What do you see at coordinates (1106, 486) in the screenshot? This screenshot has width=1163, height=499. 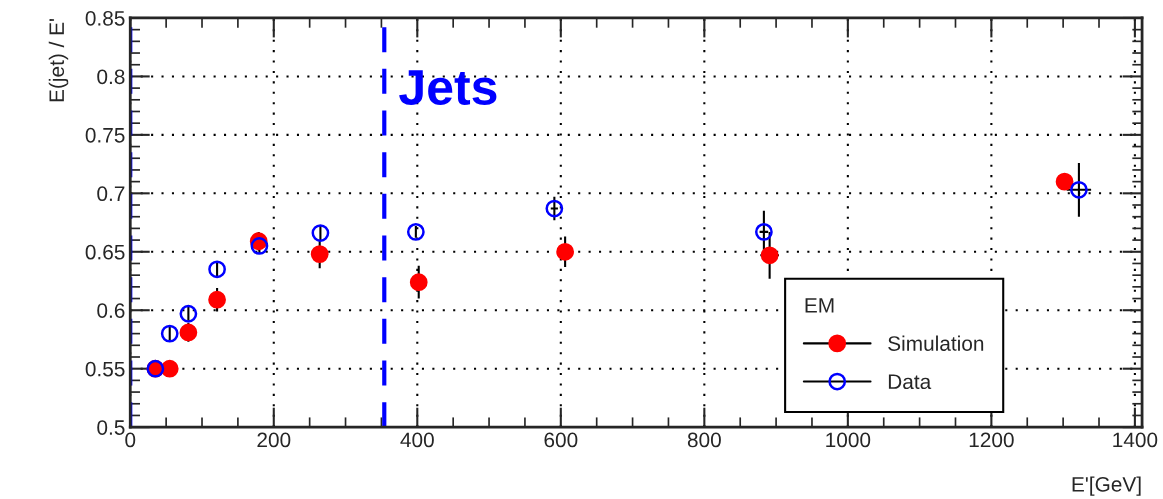 I see `x-axis-title: E'[GeV]` at bounding box center [1106, 486].